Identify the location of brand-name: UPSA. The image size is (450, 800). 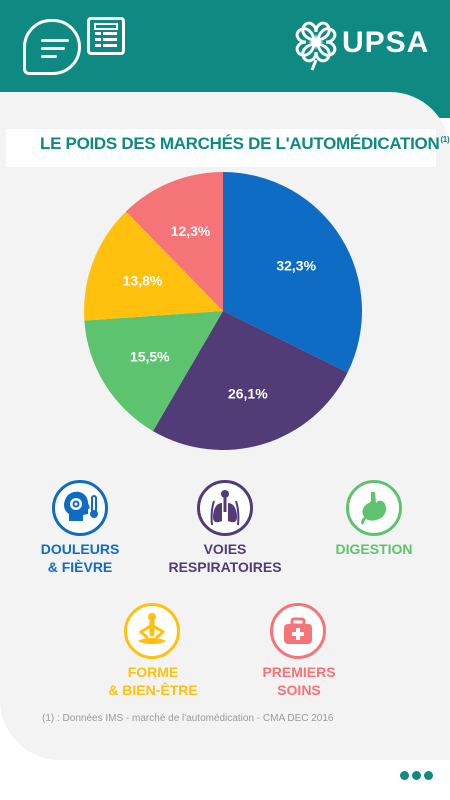
(386, 42).